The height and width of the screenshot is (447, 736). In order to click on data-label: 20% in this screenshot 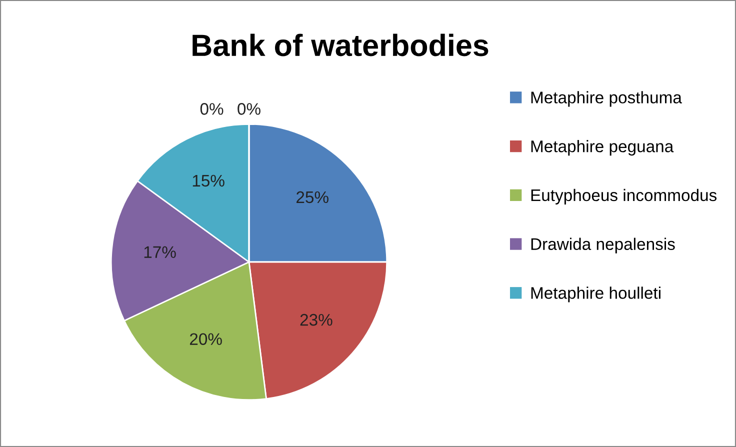, I will do `click(206, 339)`.